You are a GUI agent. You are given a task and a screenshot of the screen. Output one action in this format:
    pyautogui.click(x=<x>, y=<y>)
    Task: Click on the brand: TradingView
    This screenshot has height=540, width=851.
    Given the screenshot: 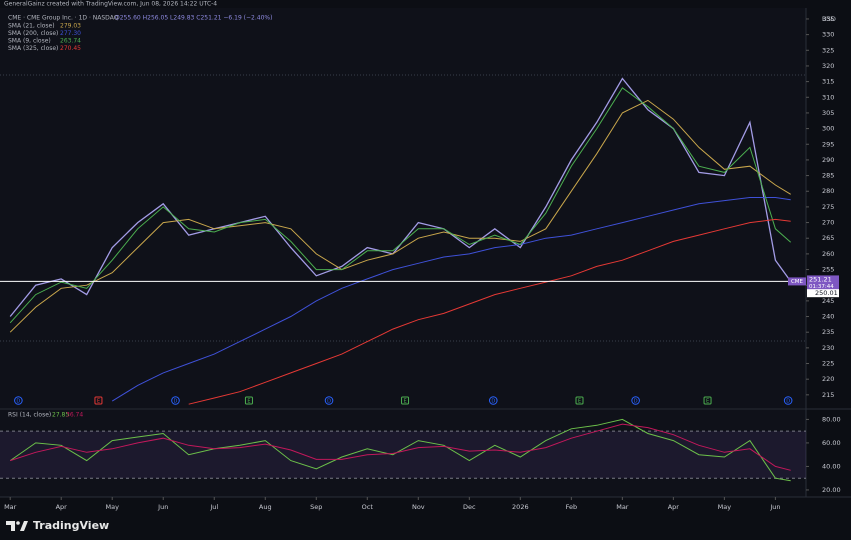 What is the action you would take?
    pyautogui.click(x=71, y=525)
    